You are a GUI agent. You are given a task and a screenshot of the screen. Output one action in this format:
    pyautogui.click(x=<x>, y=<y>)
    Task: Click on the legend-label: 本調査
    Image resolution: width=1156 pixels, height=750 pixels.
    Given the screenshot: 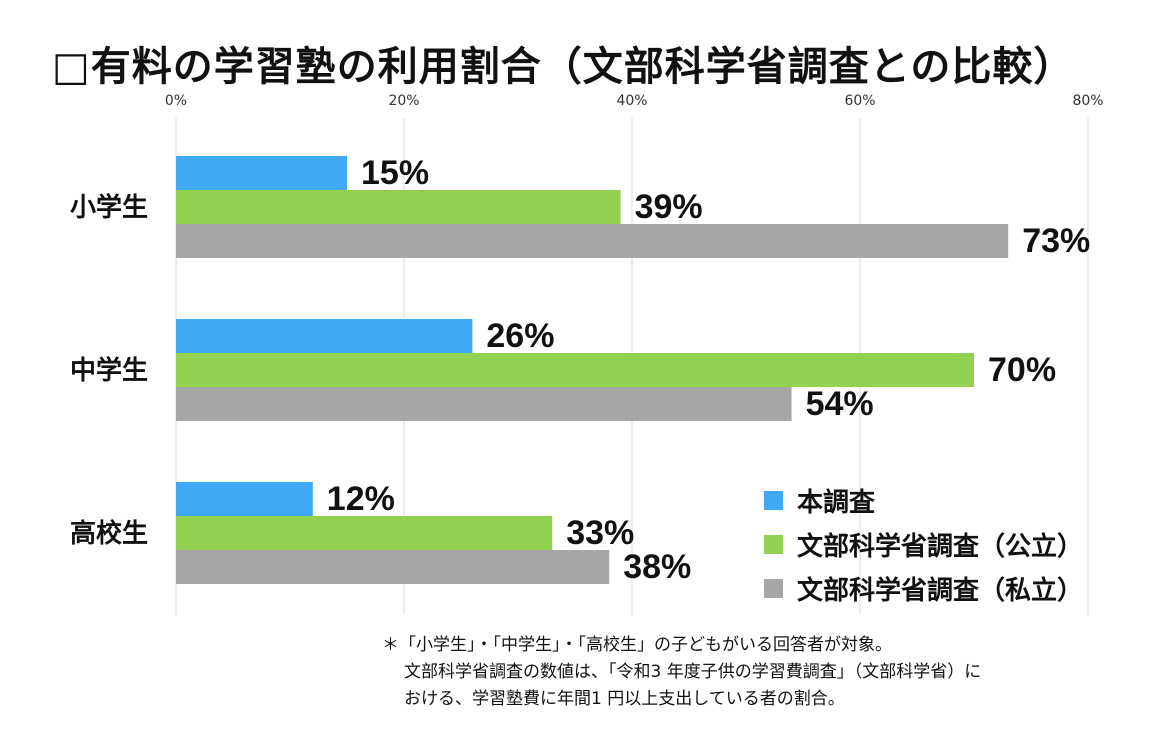 What is the action you would take?
    pyautogui.click(x=836, y=502)
    